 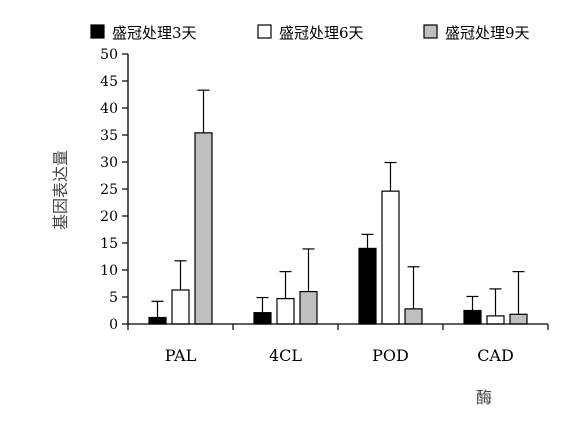 I want to click on y-tick-label: 20, so click(x=109, y=217).